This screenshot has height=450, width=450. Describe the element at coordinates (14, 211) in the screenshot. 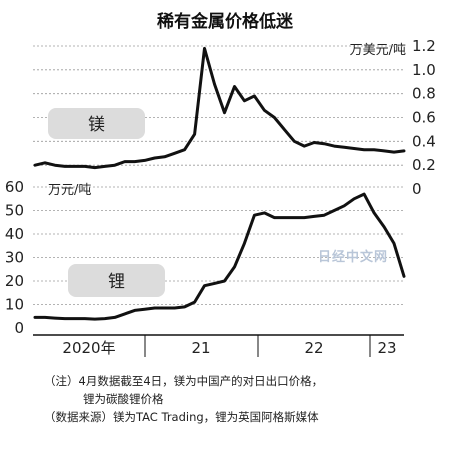

I see `y-tick-label: 50` at that location.